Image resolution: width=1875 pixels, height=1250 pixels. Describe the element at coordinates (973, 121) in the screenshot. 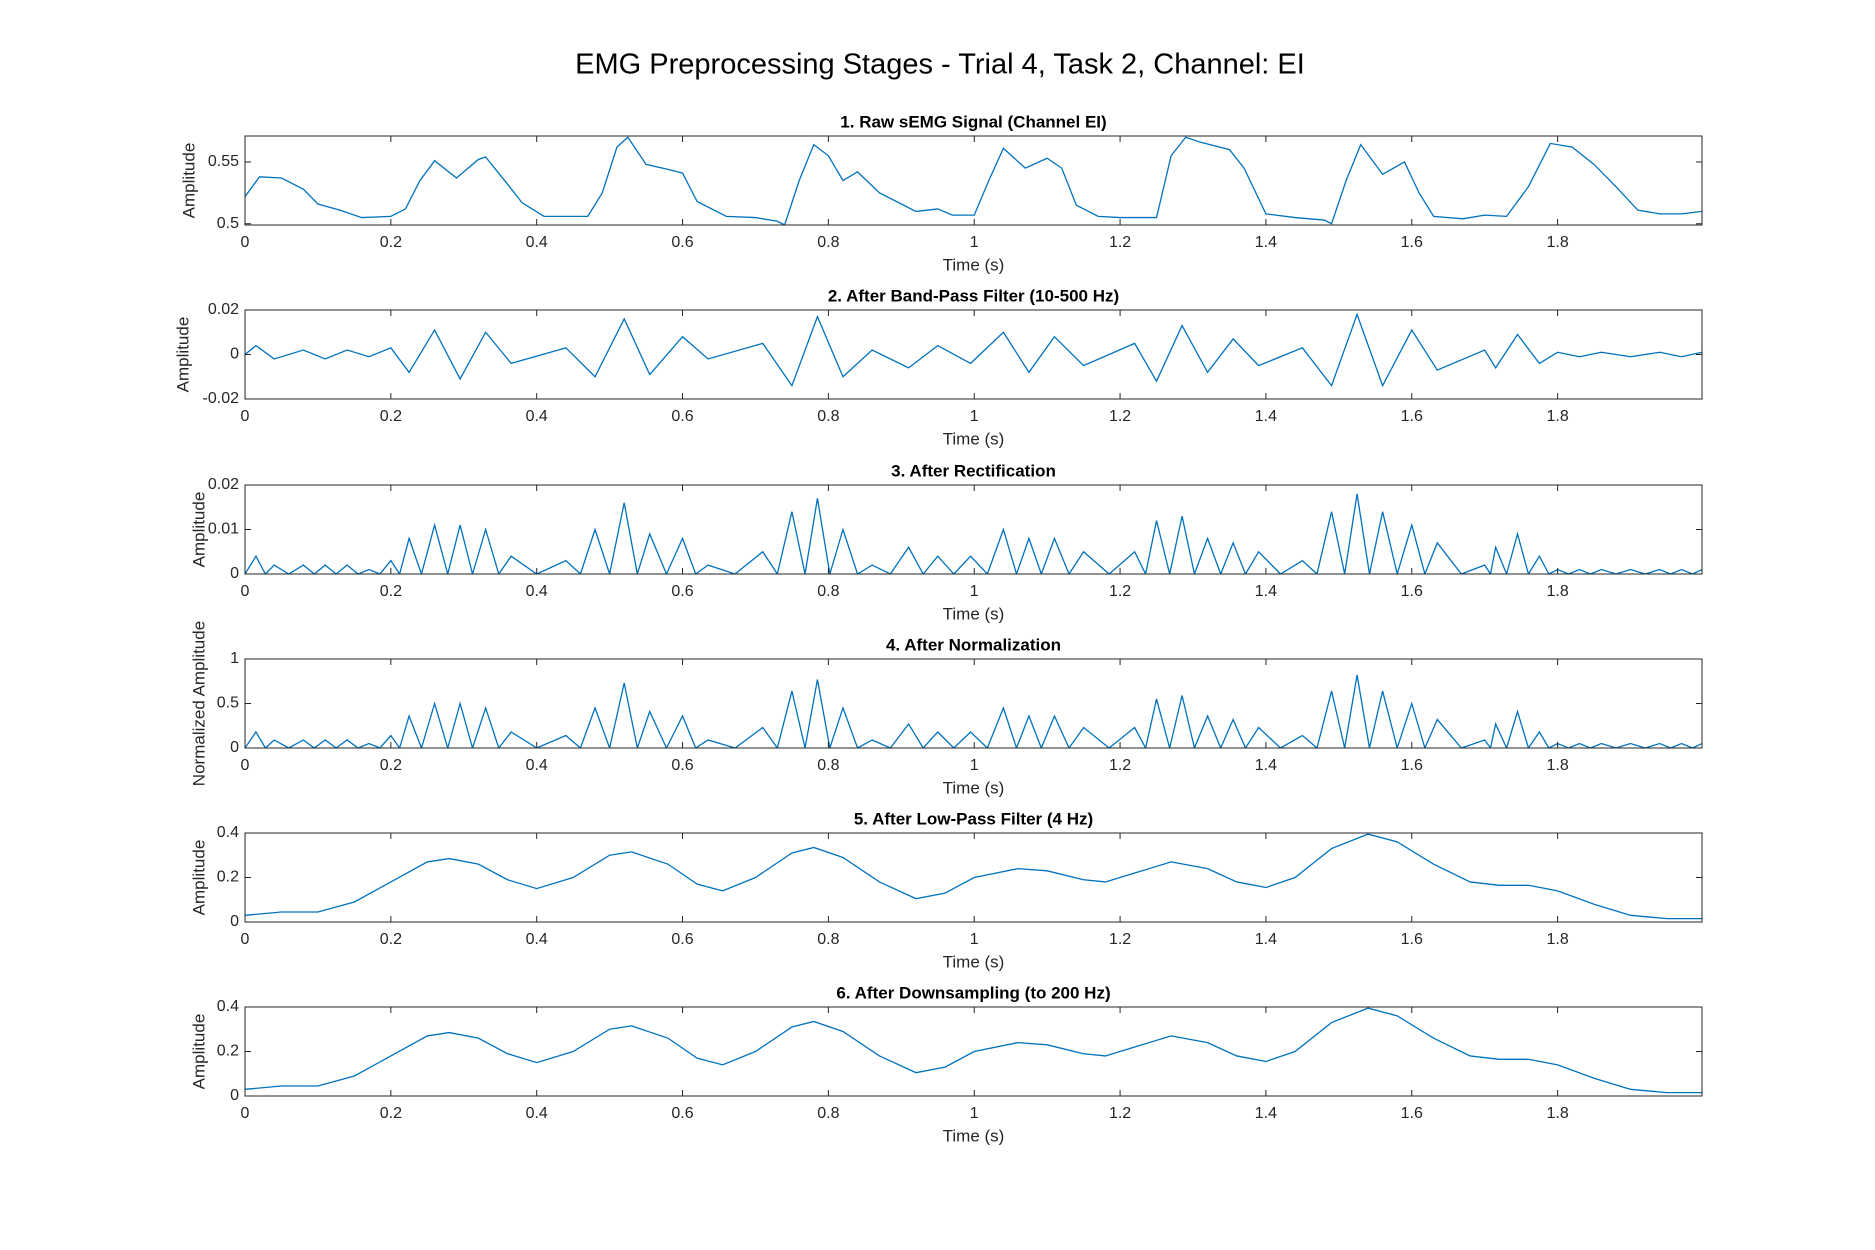

I see `subplot-title: 1. Raw sEMG Signal (Channel EI)` at that location.